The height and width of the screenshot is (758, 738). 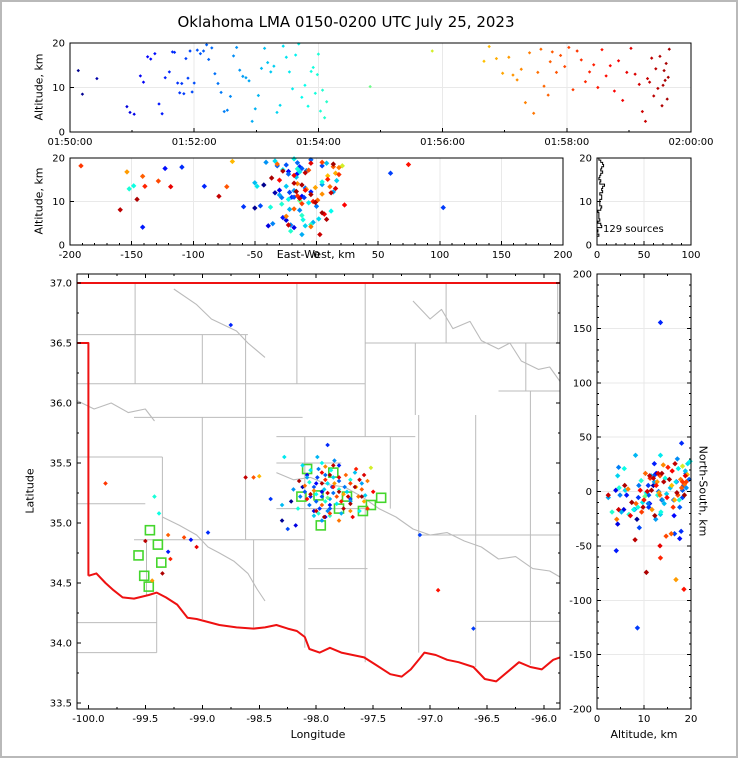 What do you see at coordinates (487, 719) in the screenshot?
I see `svg-text: -96.5` at bounding box center [487, 719].